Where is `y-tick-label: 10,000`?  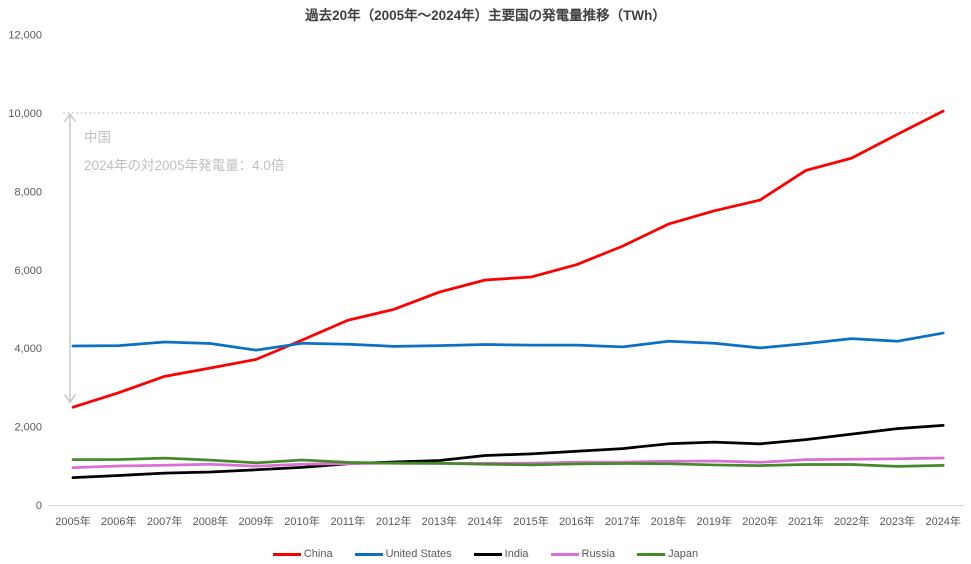
y-tick-label: 10,000 is located at coordinates (25, 114).